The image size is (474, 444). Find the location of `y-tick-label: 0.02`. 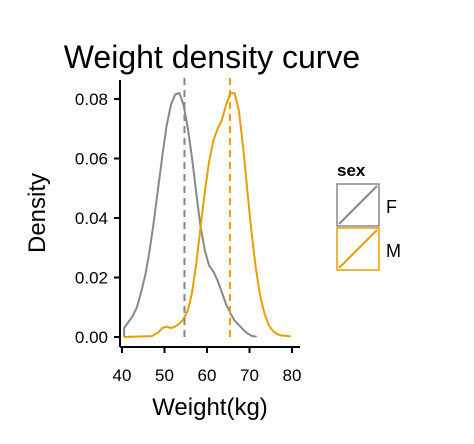

y-tick-label: 0.02 is located at coordinates (91, 278).